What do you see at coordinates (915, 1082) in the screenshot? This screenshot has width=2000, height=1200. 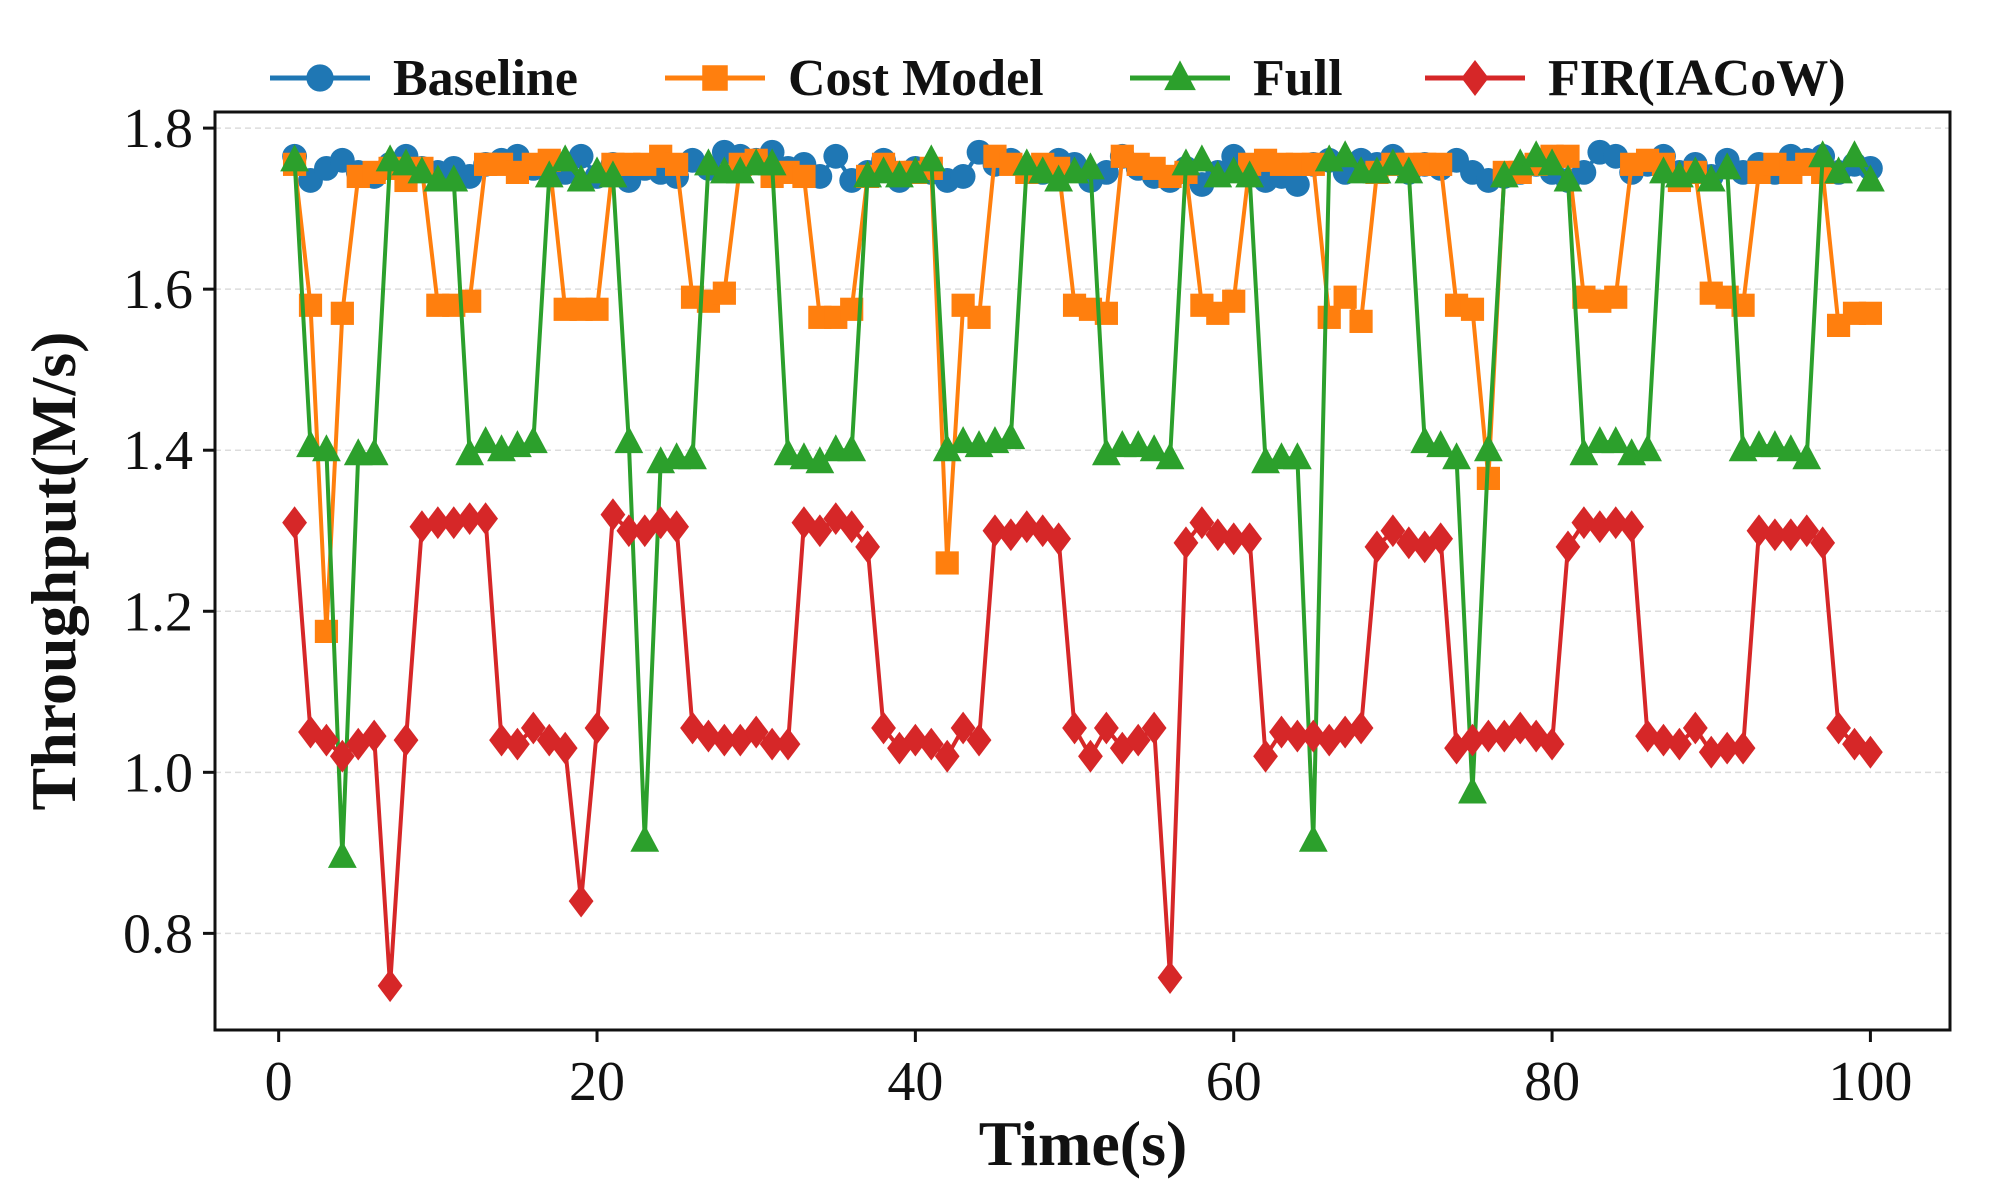 I see `x-tick-label: 40` at bounding box center [915, 1082].